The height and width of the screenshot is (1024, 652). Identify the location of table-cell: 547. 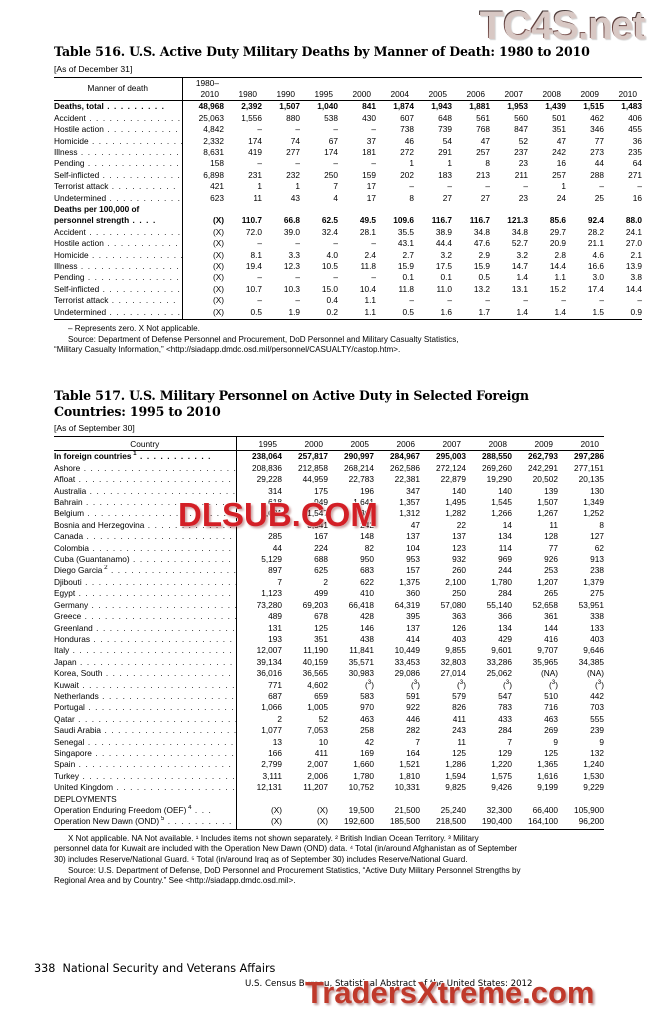
(505, 695).